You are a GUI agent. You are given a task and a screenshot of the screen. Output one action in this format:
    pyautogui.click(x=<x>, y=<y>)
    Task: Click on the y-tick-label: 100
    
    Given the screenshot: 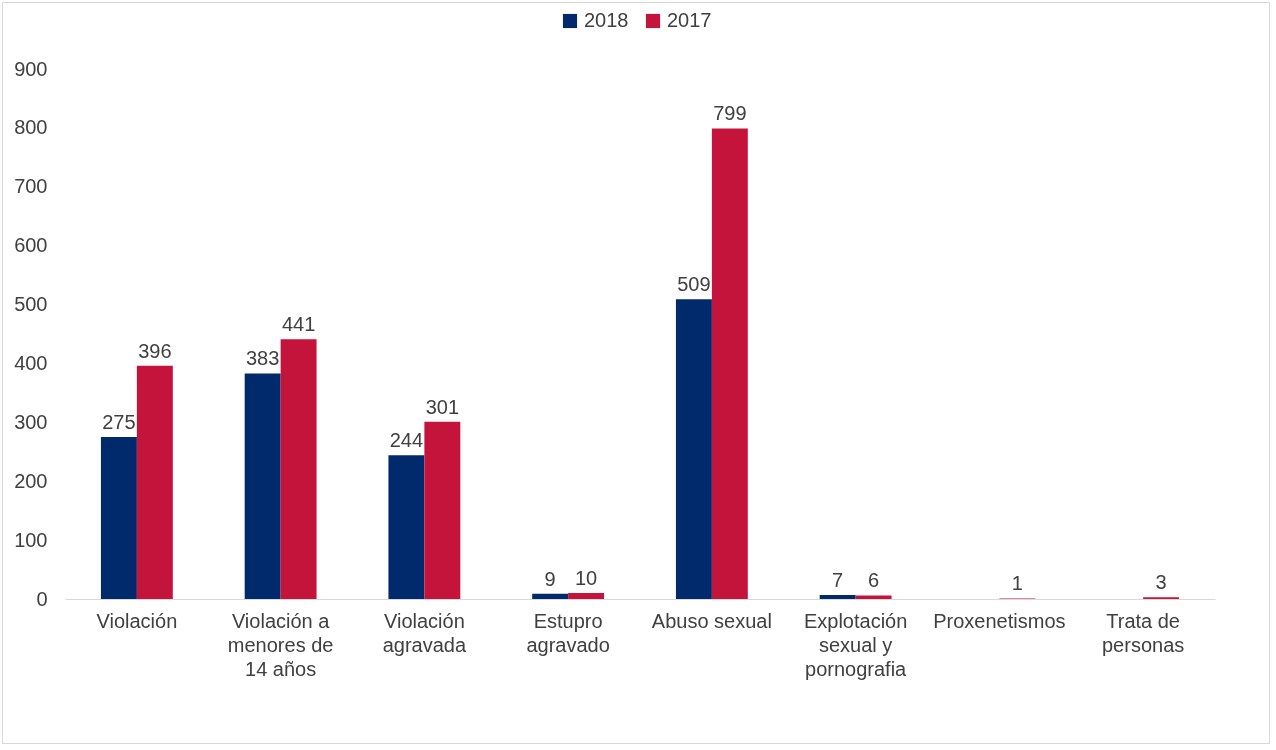 What is the action you would take?
    pyautogui.click(x=31, y=539)
    